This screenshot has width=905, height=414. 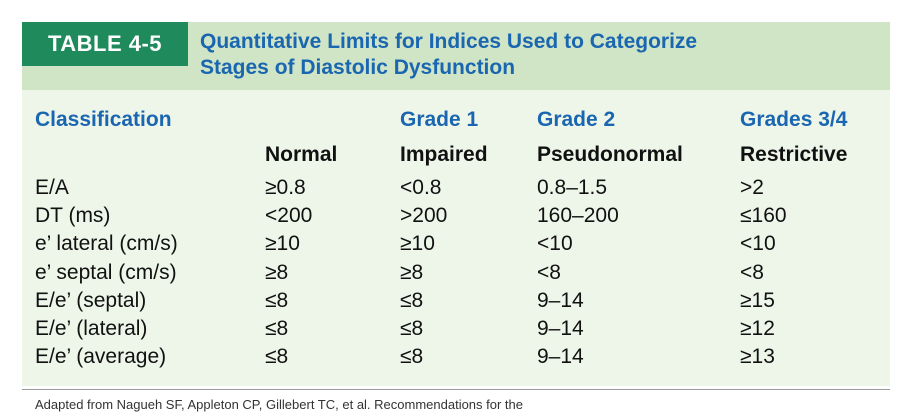 What do you see at coordinates (794, 119) in the screenshot?
I see `column-group-header: Grades 3/4` at bounding box center [794, 119].